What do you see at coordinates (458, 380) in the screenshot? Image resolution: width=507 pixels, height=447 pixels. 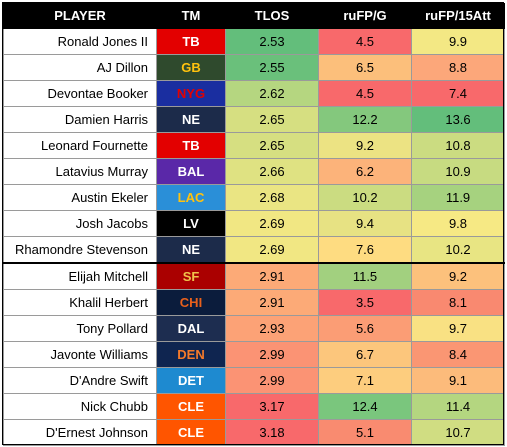 I see `rufp-per-15att-cell: 9.1` at bounding box center [458, 380].